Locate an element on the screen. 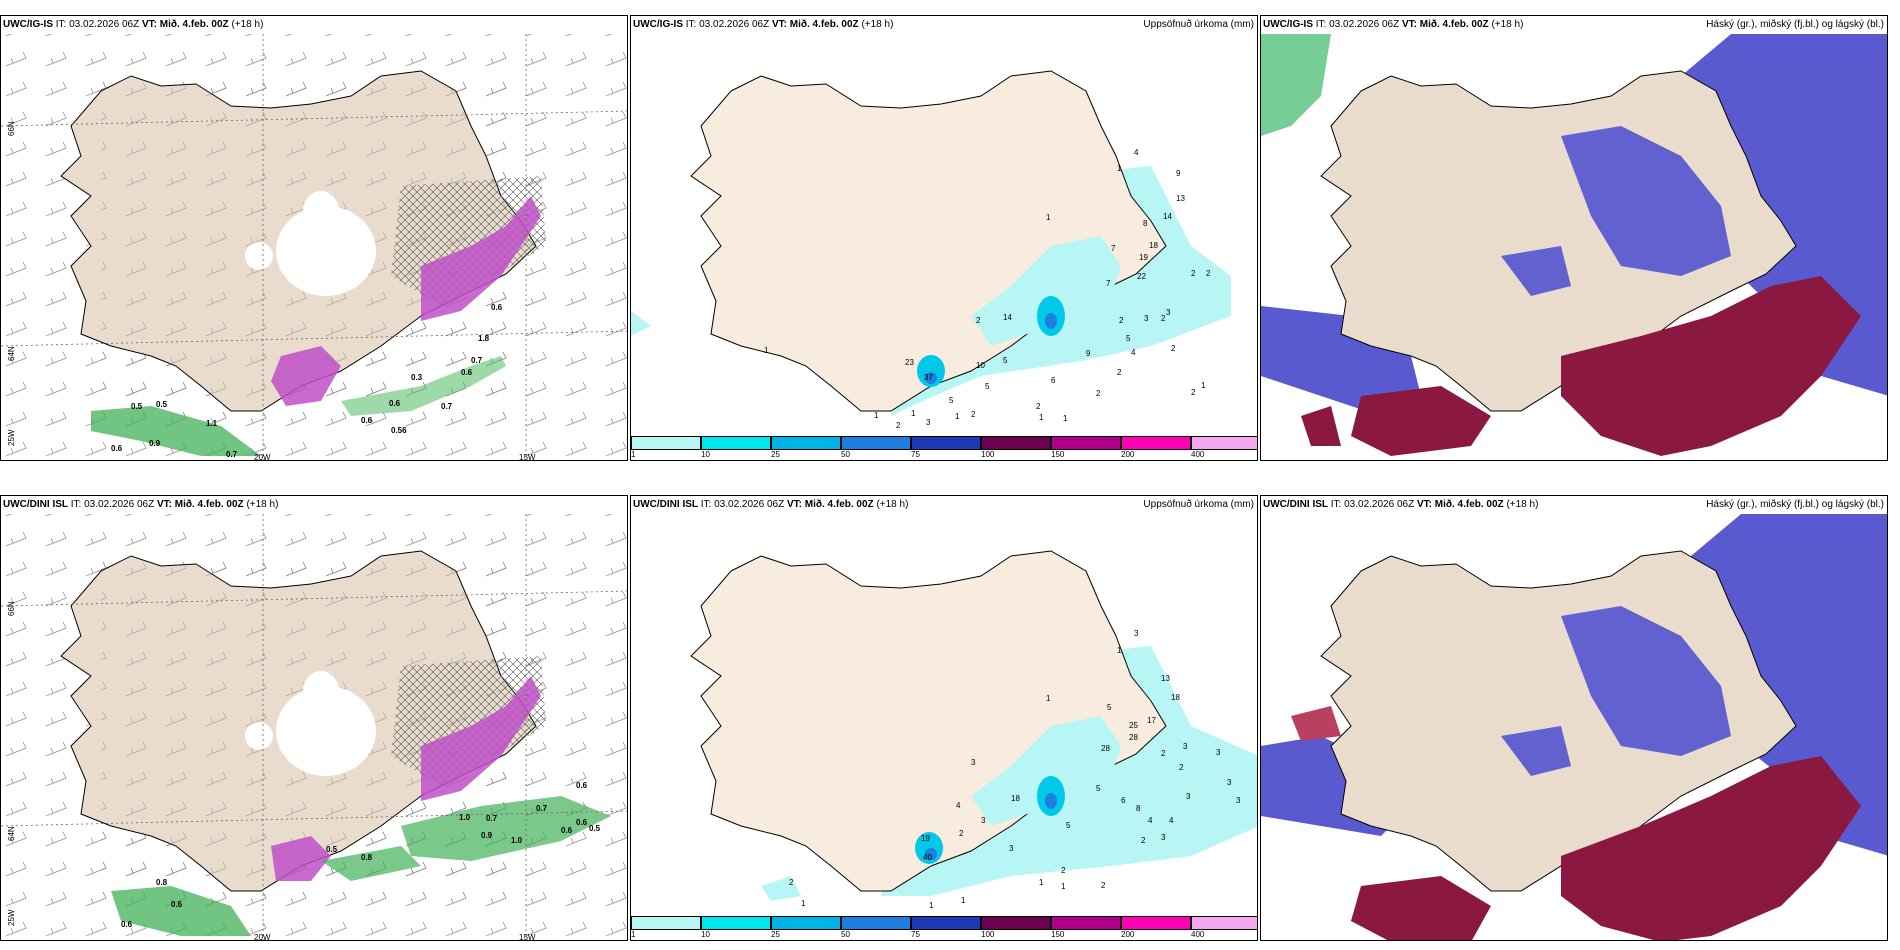  precip-value: 14 is located at coordinates (1167, 216).